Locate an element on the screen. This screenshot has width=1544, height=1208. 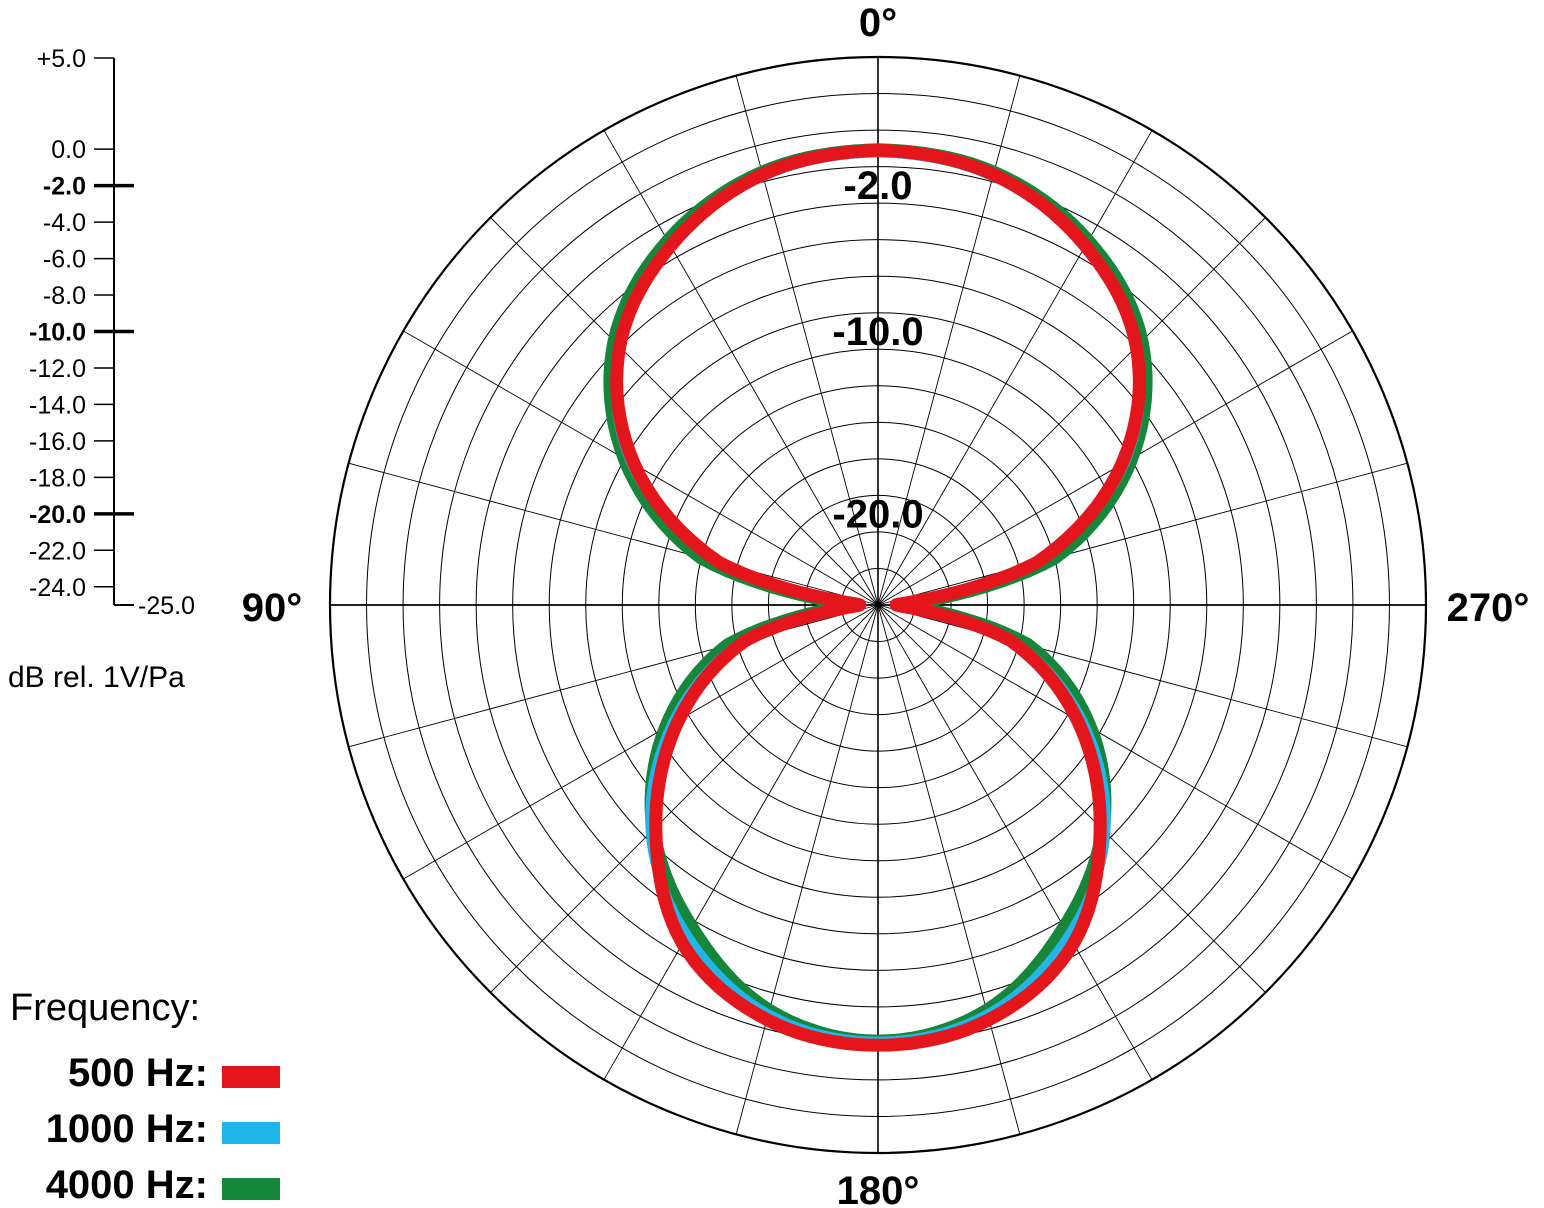
scale-tick-label: +5.0 is located at coordinates (61, 59).